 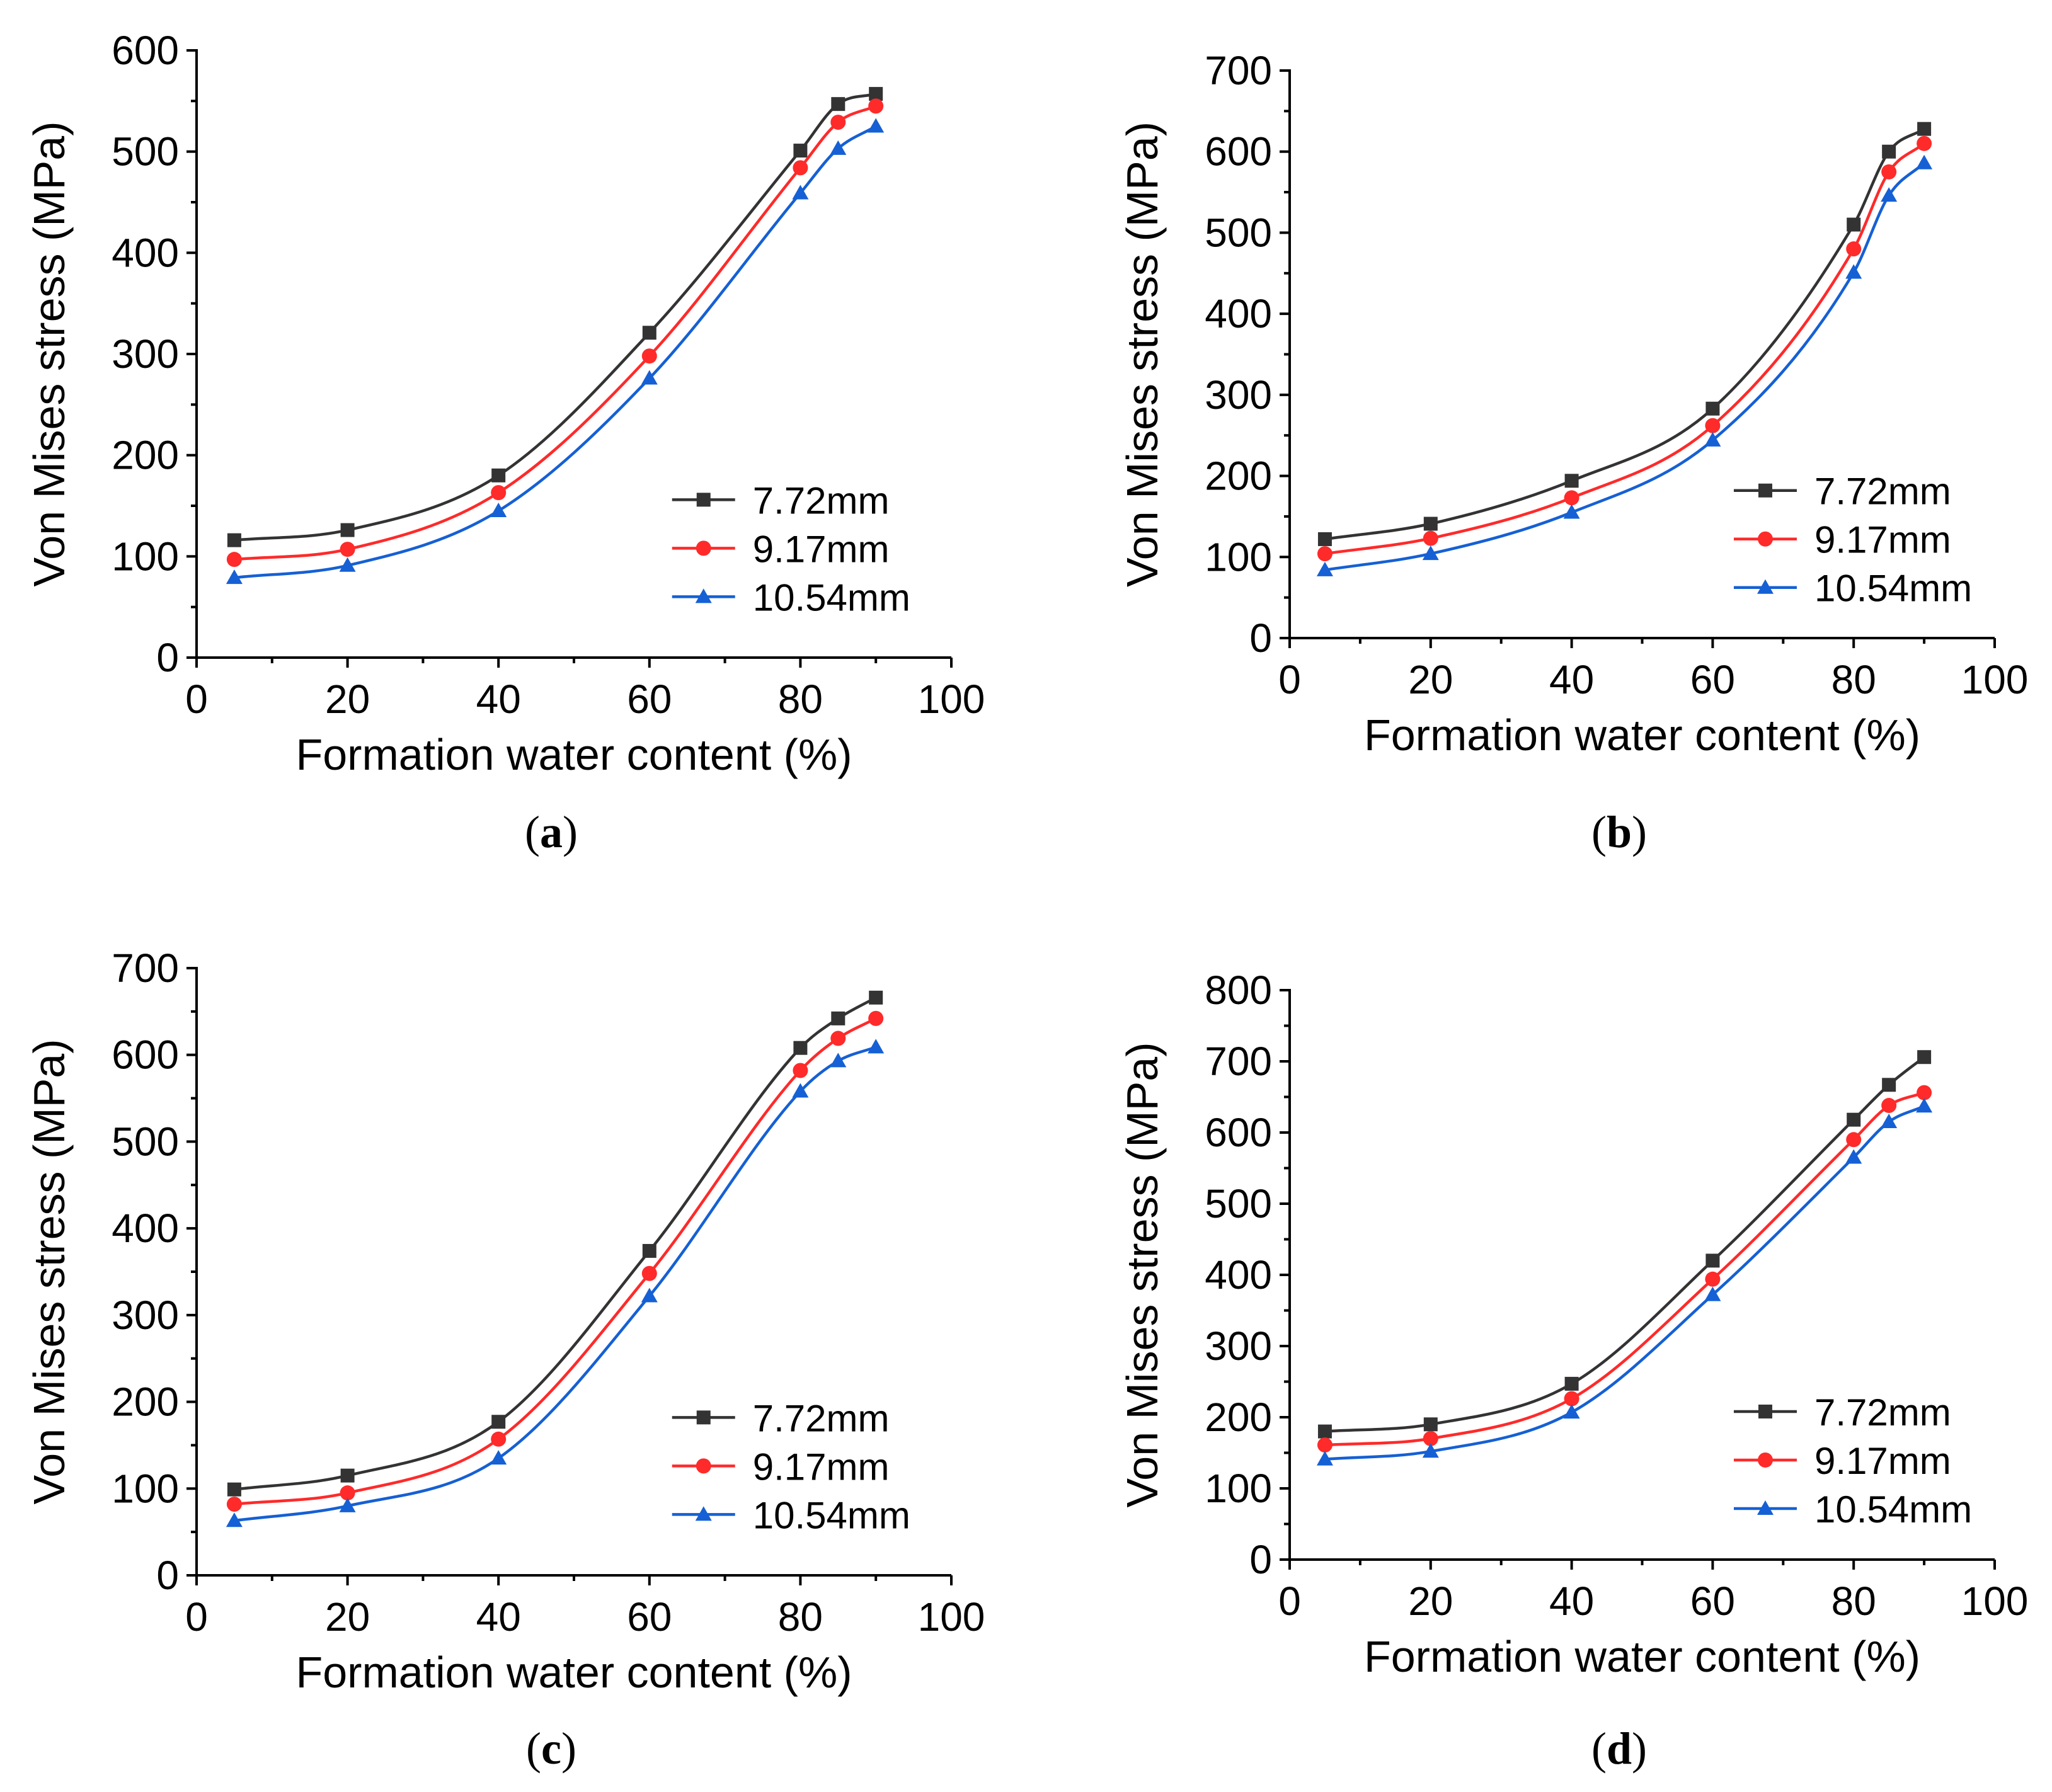 What do you see at coordinates (781, 1467) in the screenshot?
I see `legend-entry: 9.17mm` at bounding box center [781, 1467].